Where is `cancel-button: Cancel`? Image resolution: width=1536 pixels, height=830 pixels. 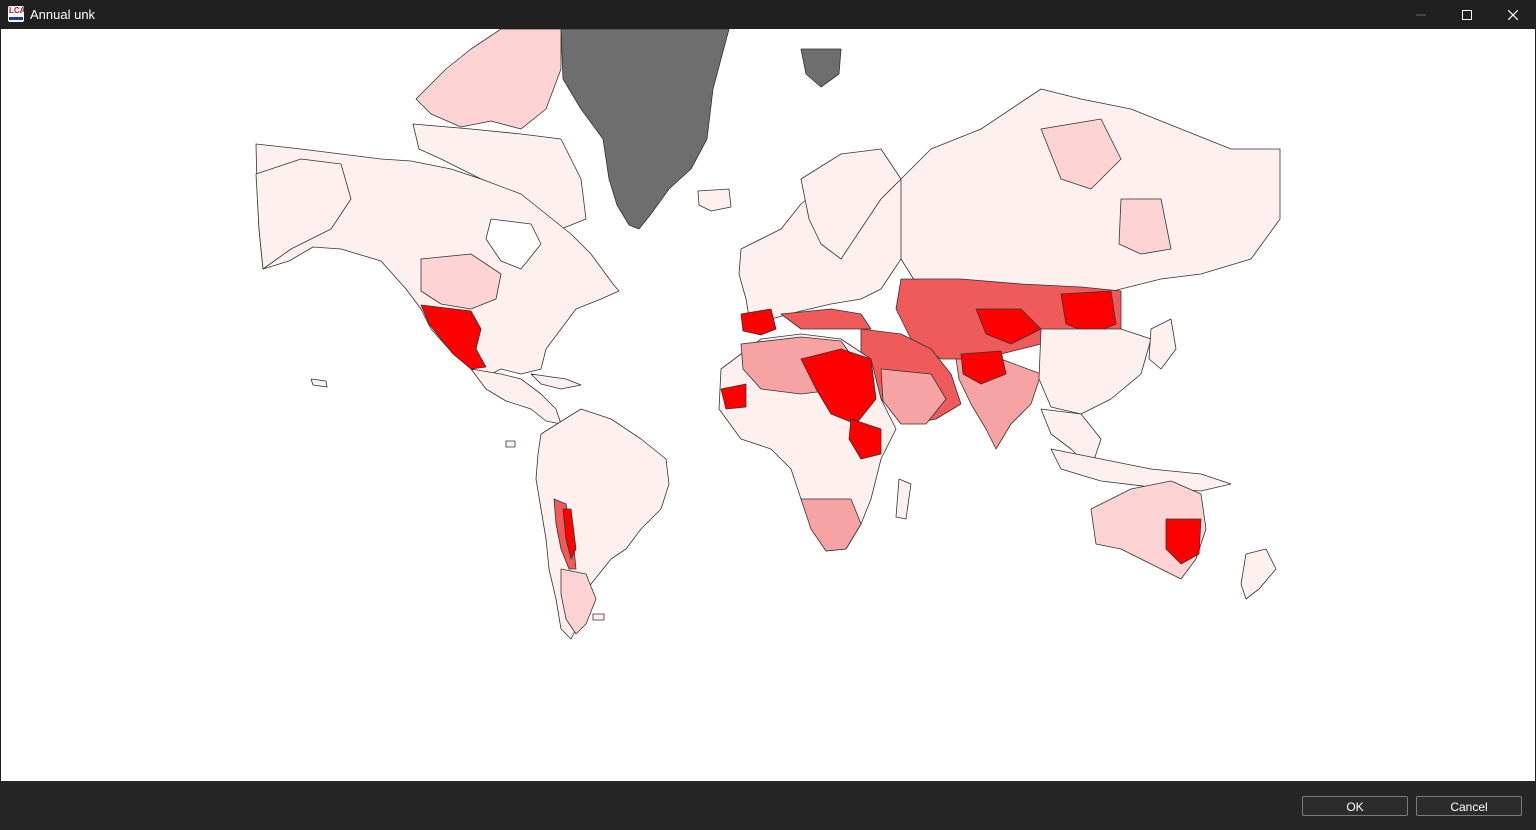
cancel-button: Cancel is located at coordinates (1469, 806).